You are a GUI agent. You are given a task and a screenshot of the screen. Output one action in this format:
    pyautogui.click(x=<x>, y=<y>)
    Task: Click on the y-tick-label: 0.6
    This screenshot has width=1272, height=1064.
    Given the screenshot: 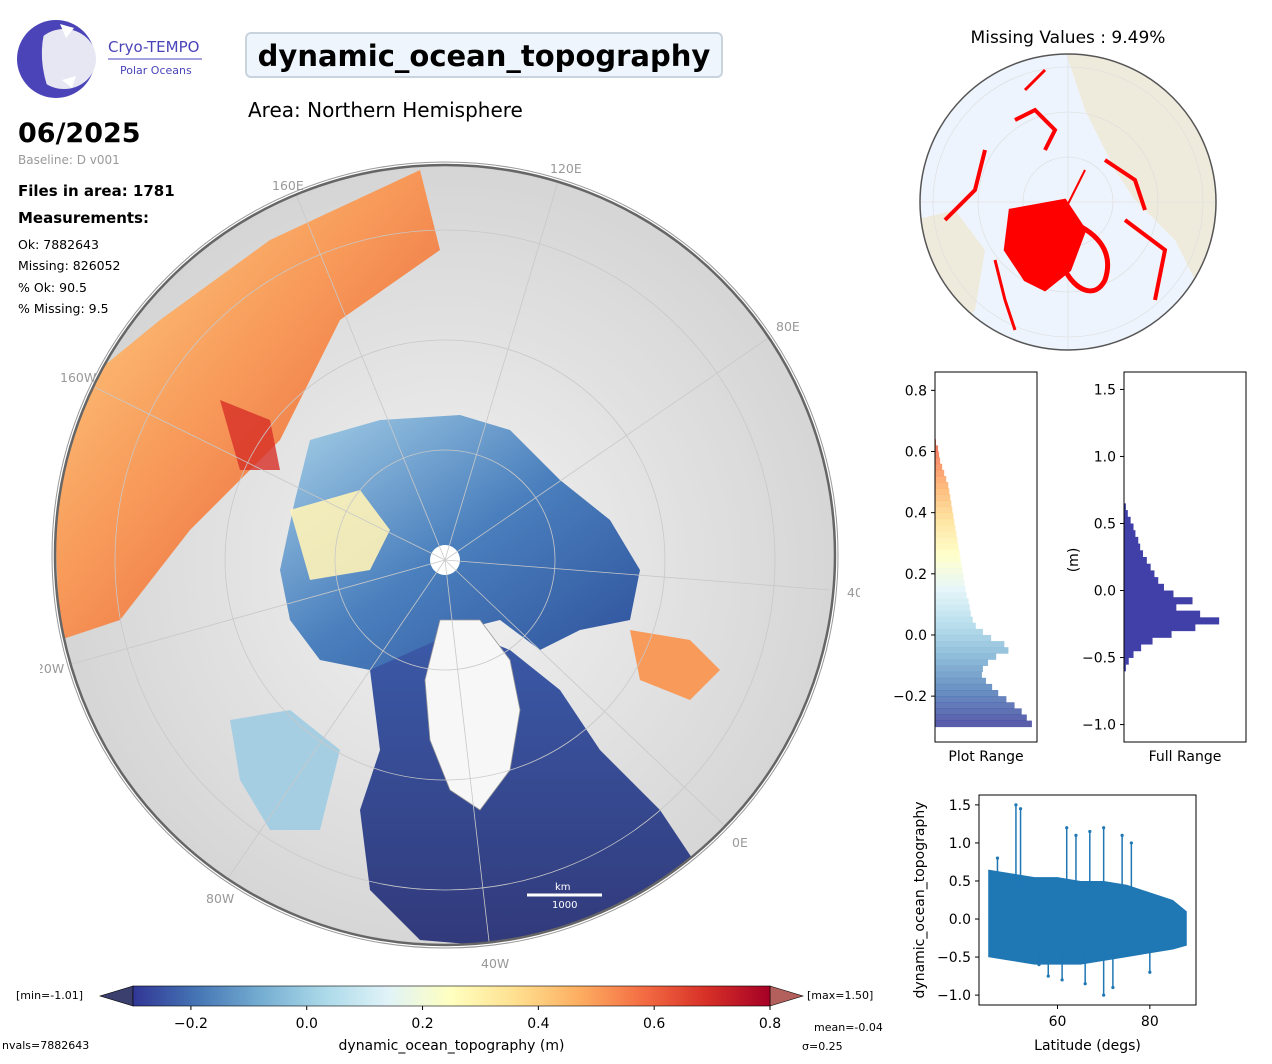 What is the action you would take?
    pyautogui.click(x=916, y=453)
    